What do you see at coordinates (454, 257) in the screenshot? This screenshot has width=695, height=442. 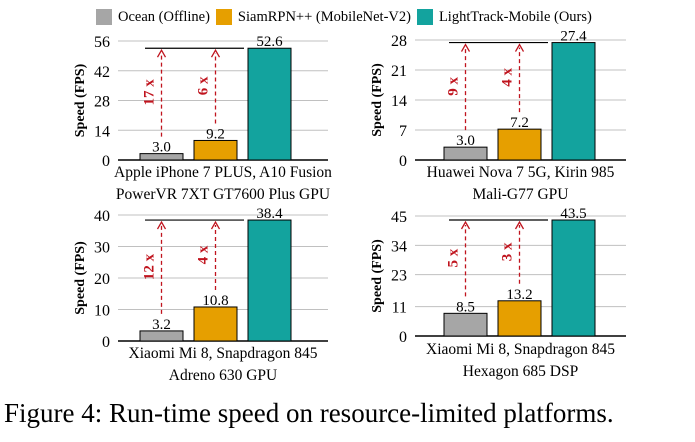 I see `speedup-label: 5 x` at bounding box center [454, 257].